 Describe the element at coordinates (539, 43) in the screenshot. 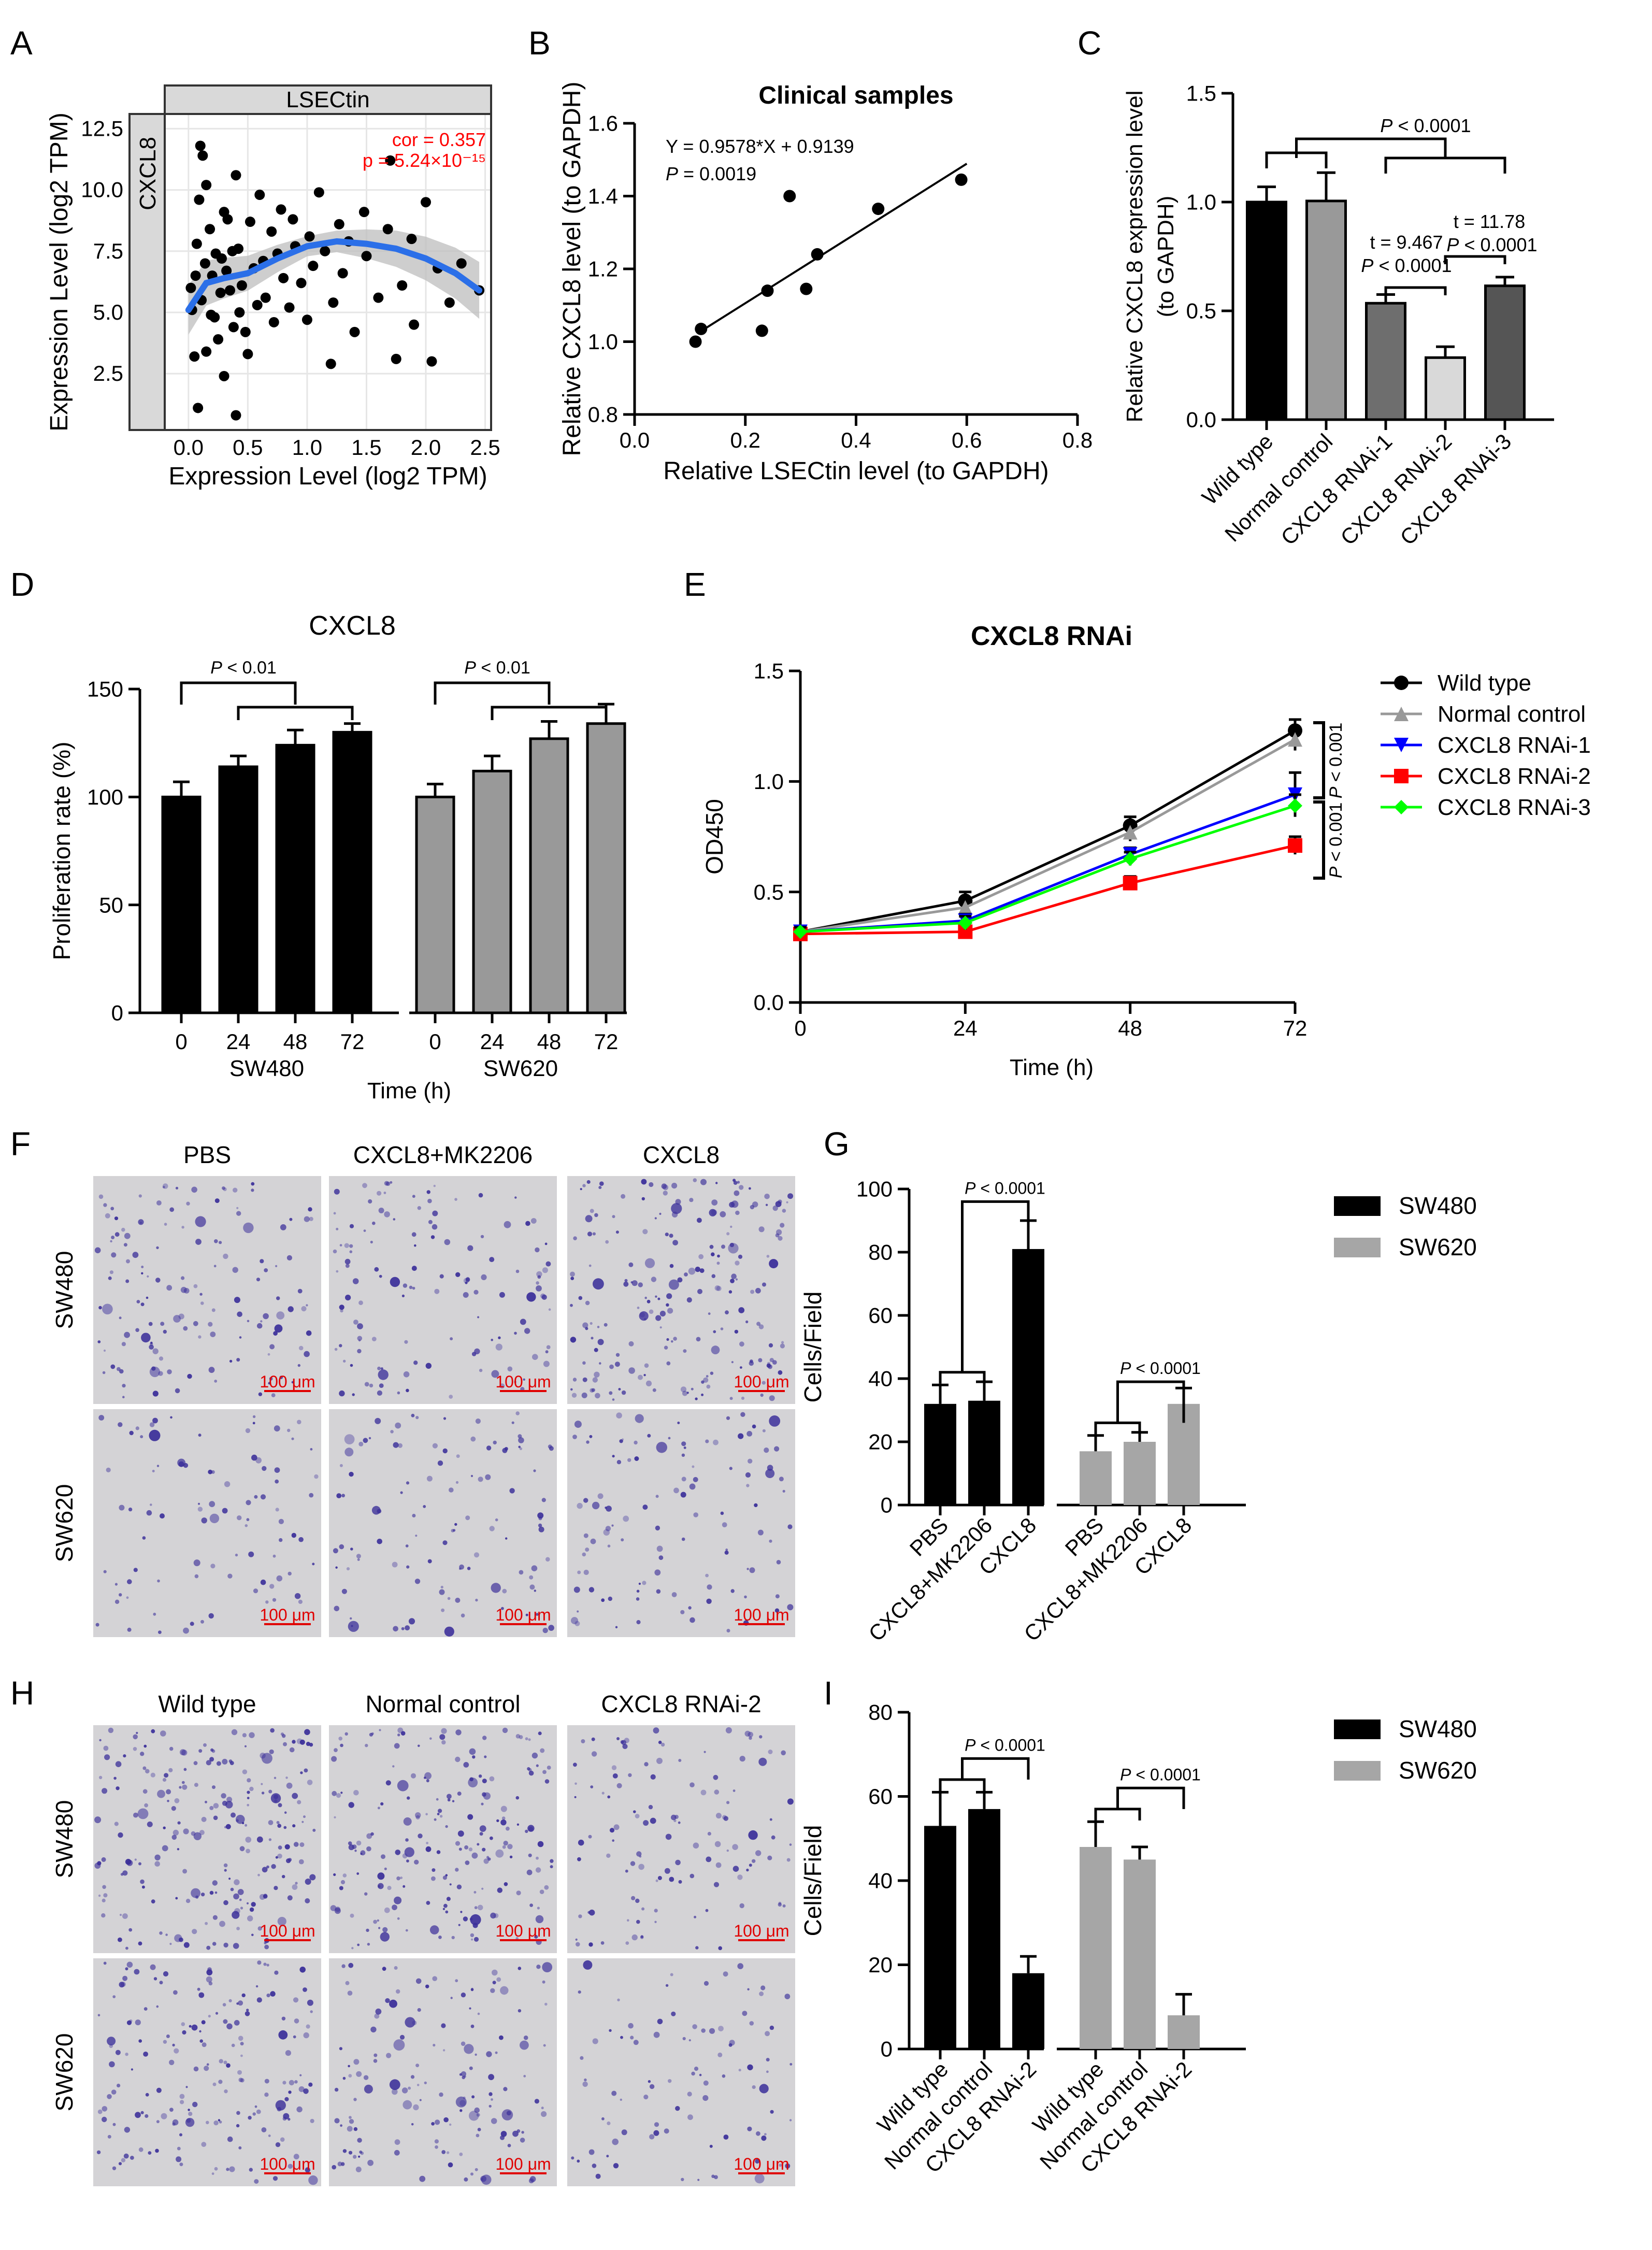

I see `panel-label-b: B` at that location.